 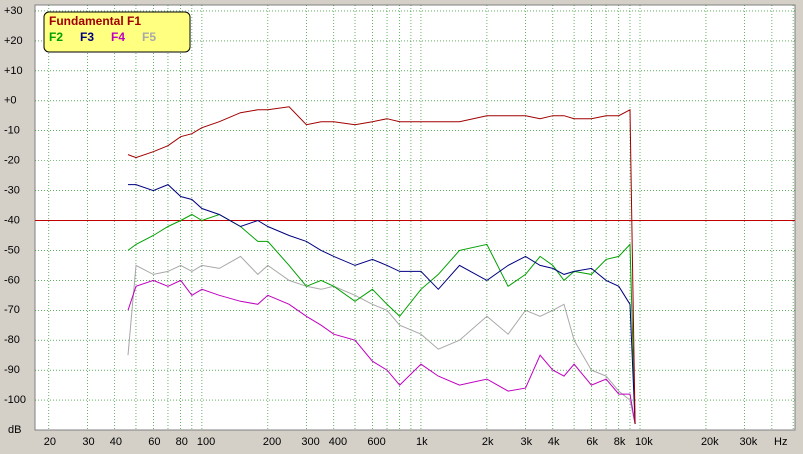 I want to click on y-tick-label: +0, so click(x=10, y=101).